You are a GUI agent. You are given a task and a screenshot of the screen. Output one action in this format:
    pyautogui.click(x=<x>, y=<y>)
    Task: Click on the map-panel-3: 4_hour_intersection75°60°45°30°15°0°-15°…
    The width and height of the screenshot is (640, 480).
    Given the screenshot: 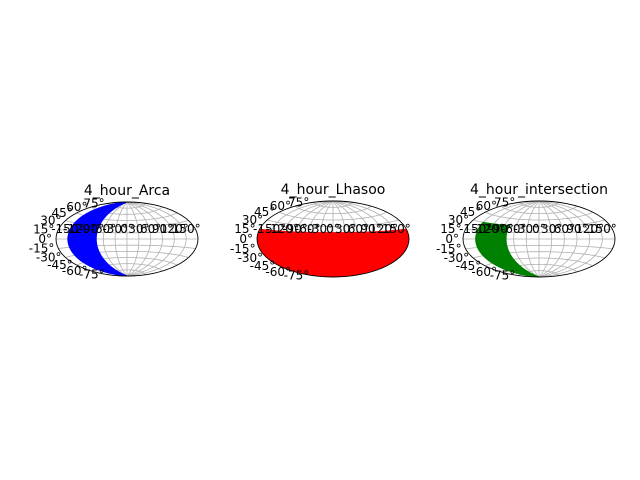 What is the action you would take?
    pyautogui.click(x=526, y=232)
    